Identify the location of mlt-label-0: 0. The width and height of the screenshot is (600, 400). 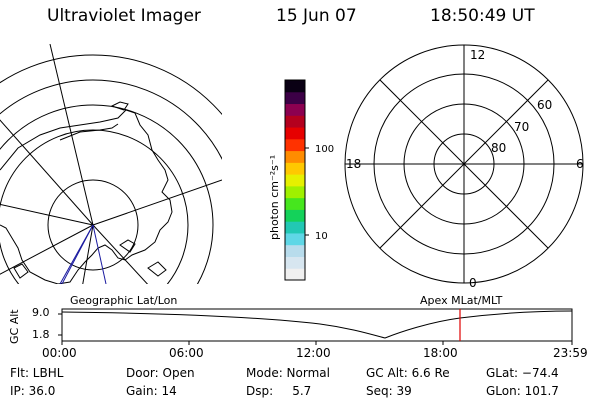
(473, 283).